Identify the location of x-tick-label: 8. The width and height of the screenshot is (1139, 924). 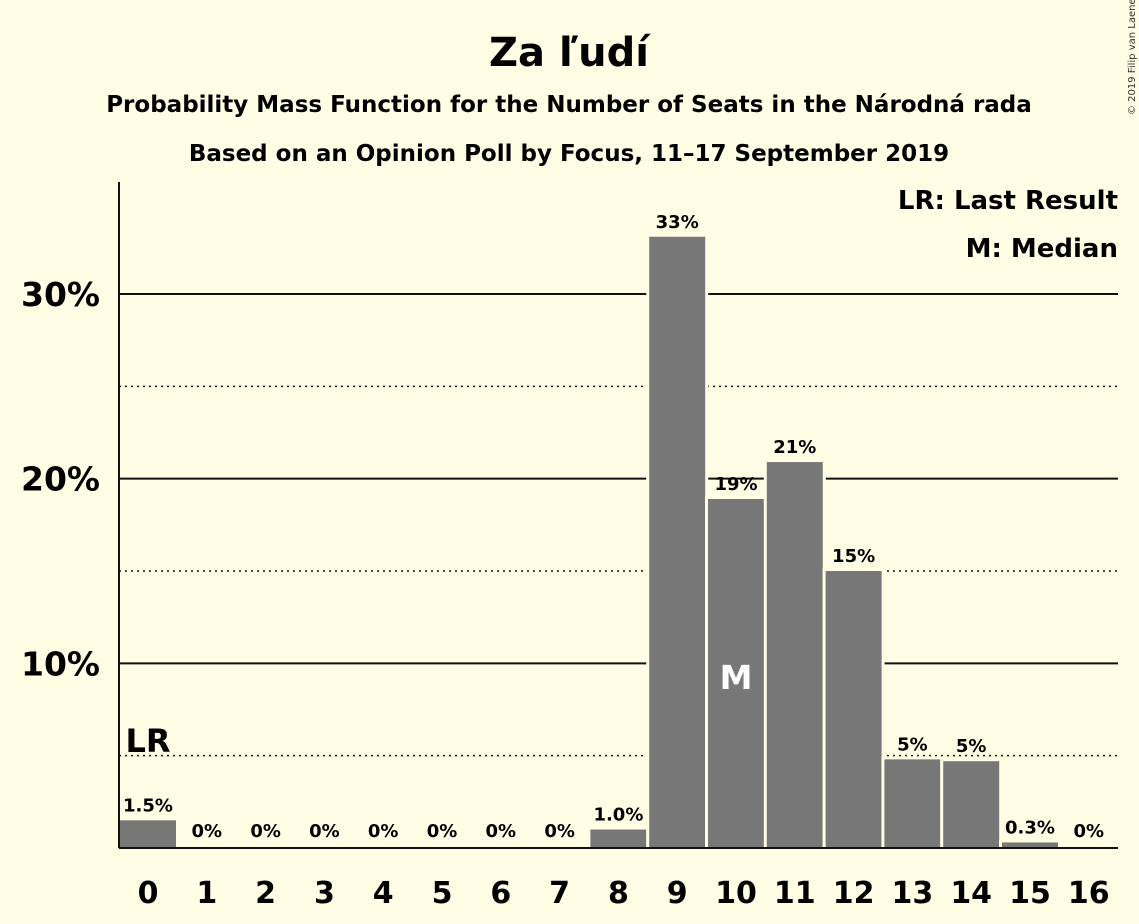
(618, 893).